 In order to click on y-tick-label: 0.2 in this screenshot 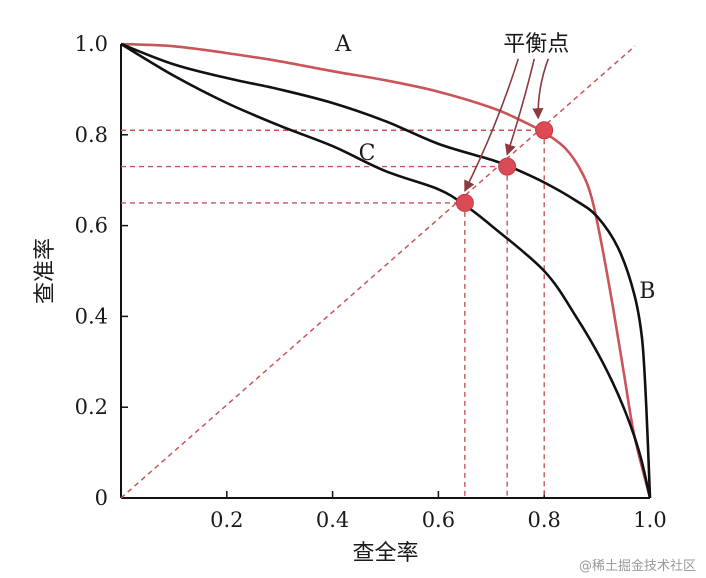, I will do `click(91, 407)`.